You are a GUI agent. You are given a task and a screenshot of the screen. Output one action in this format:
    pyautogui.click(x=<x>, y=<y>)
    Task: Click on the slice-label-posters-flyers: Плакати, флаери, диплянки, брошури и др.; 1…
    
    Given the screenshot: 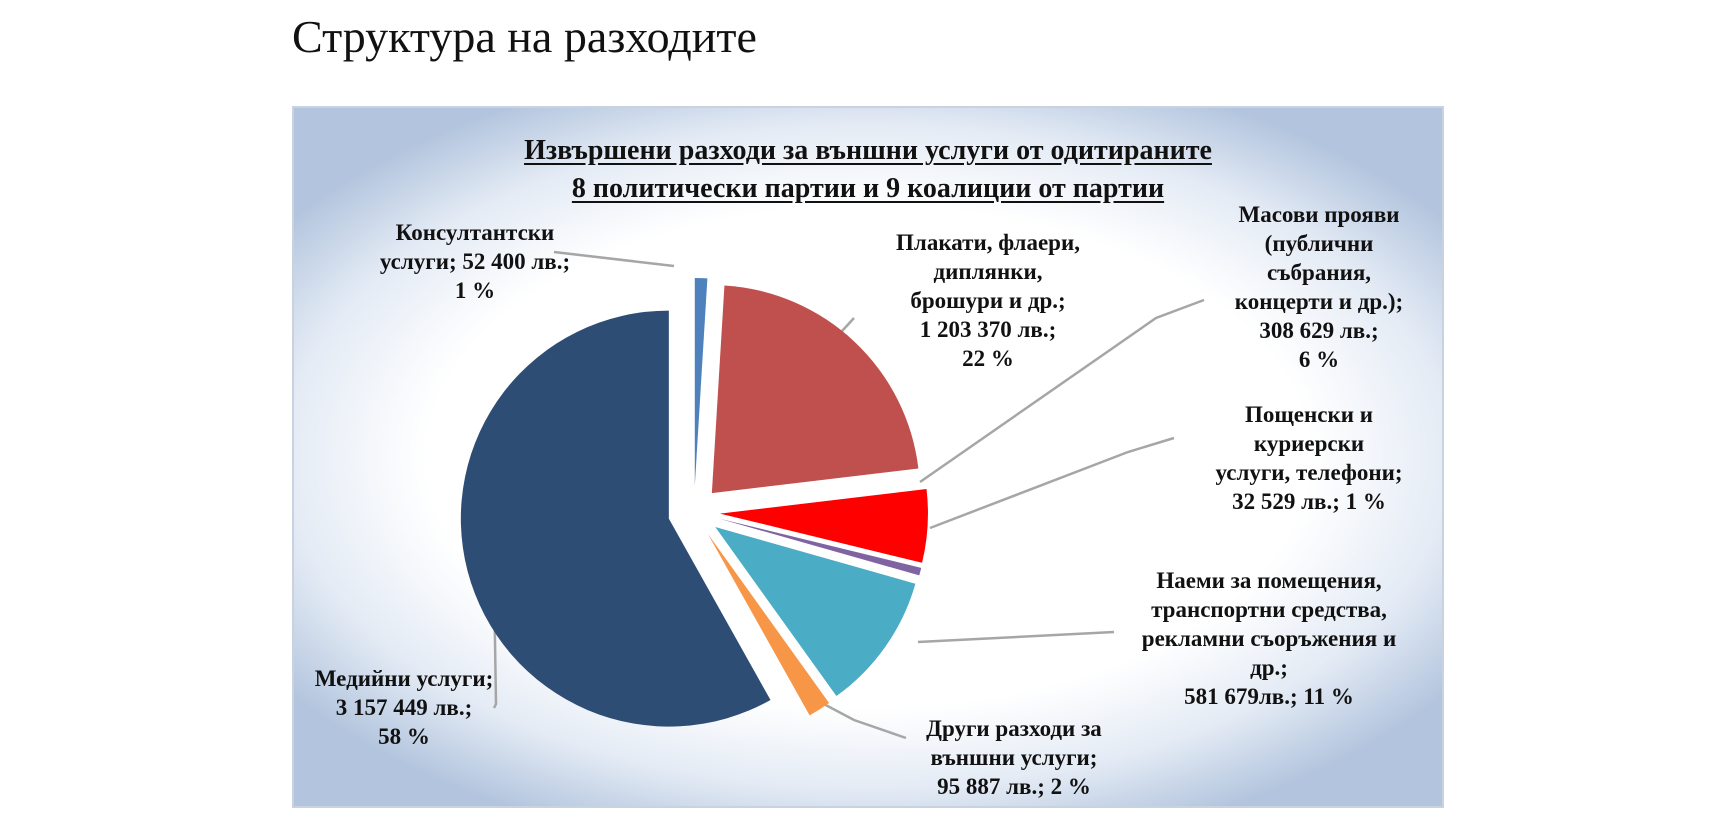 What is the action you would take?
    pyautogui.click(x=988, y=300)
    